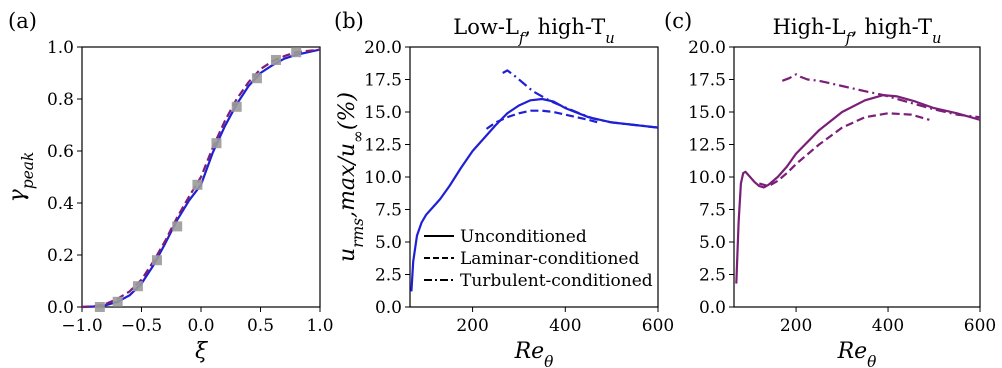 The width and height of the screenshot is (1002, 368). Describe the element at coordinates (200, 326) in the screenshot. I see `x-tick-label: 0.0` at that location.